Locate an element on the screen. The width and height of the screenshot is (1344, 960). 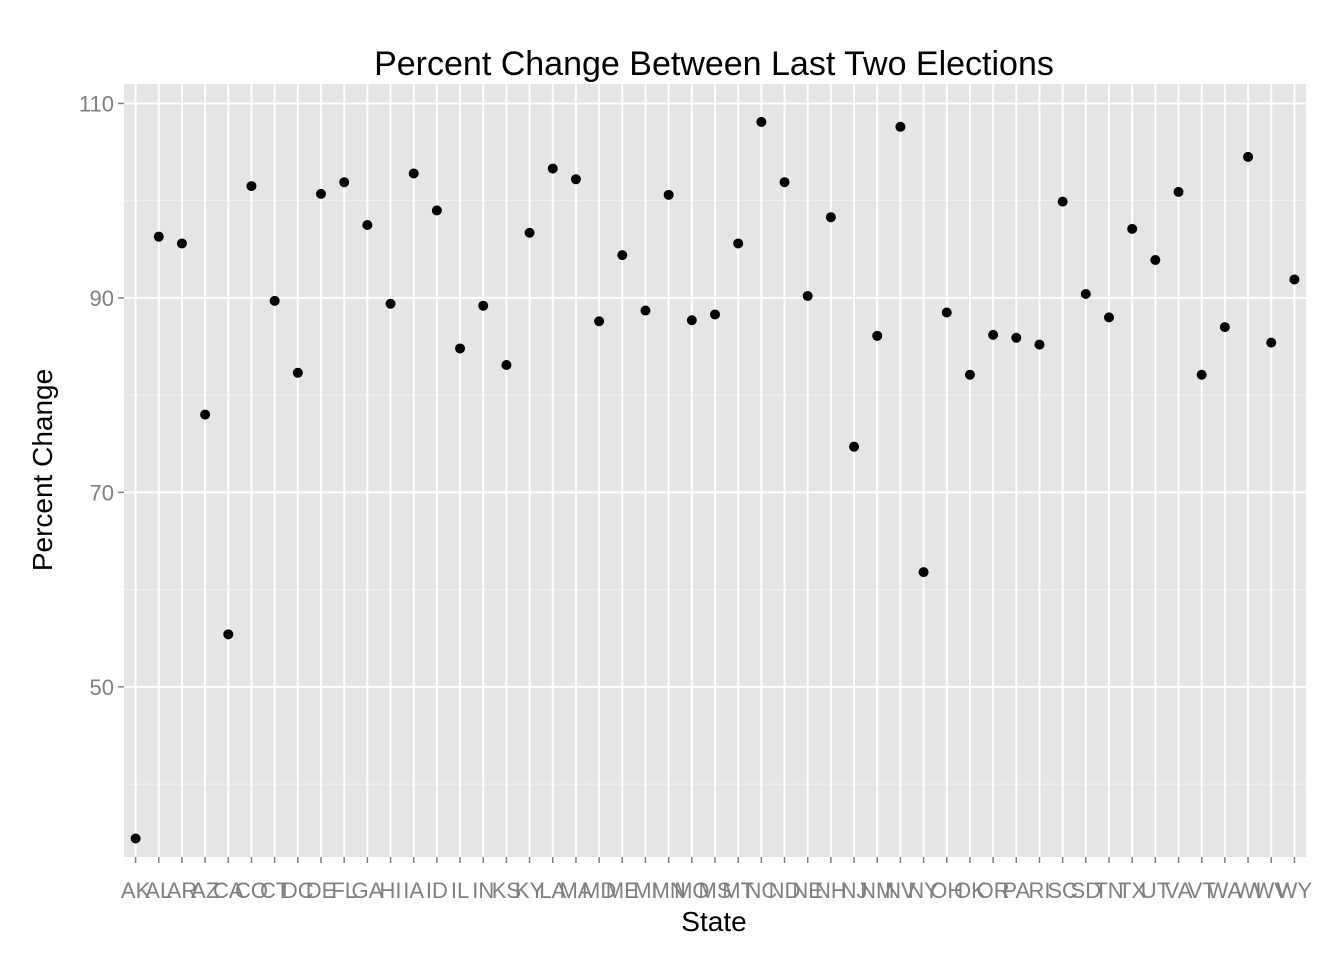
x-tick-label: KY is located at coordinates (530, 890).